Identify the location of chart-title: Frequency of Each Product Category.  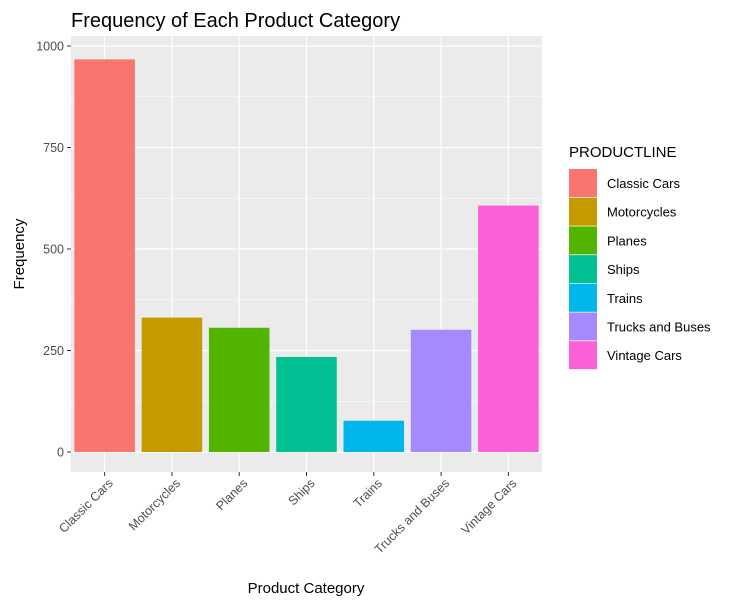
(235, 21).